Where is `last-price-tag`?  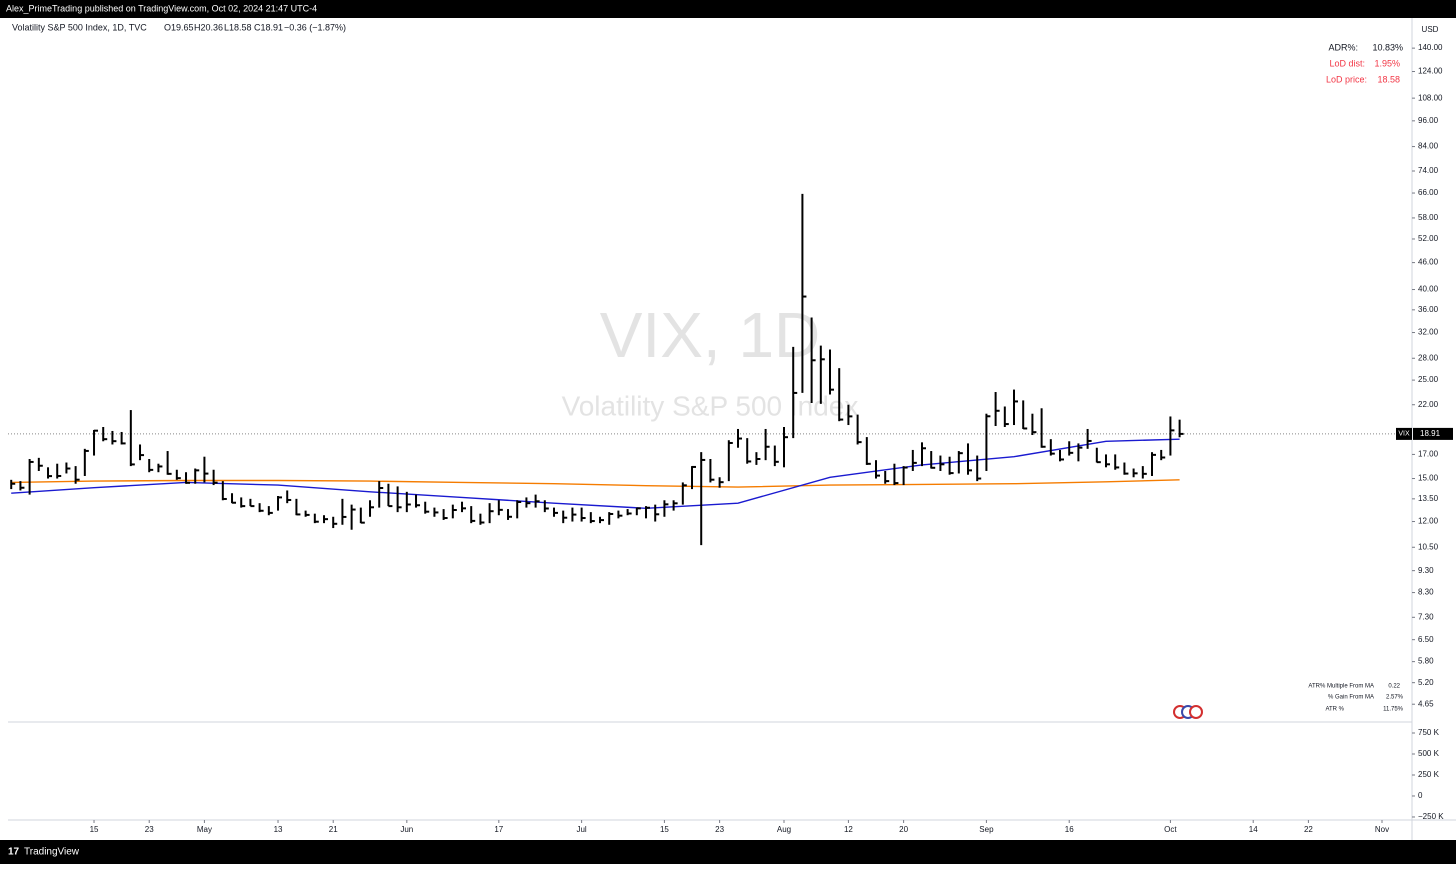 last-price-tag is located at coordinates (1404, 433).